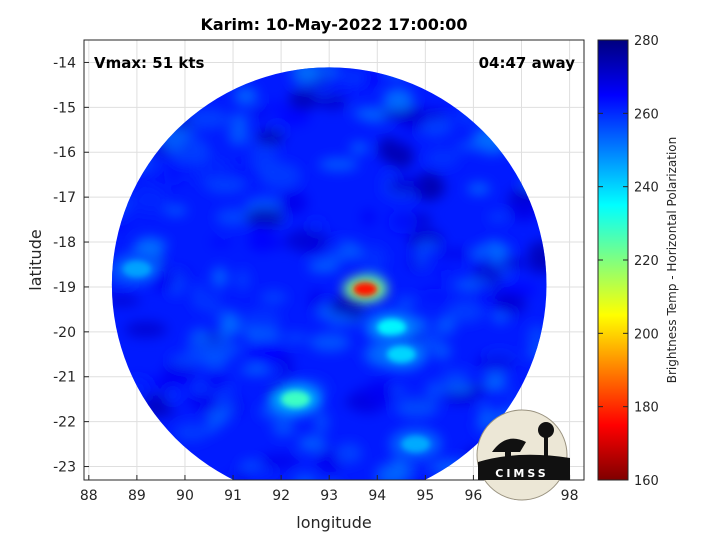  What do you see at coordinates (377, 496) in the screenshot?
I see `x-tick-label: 94` at bounding box center [377, 496].